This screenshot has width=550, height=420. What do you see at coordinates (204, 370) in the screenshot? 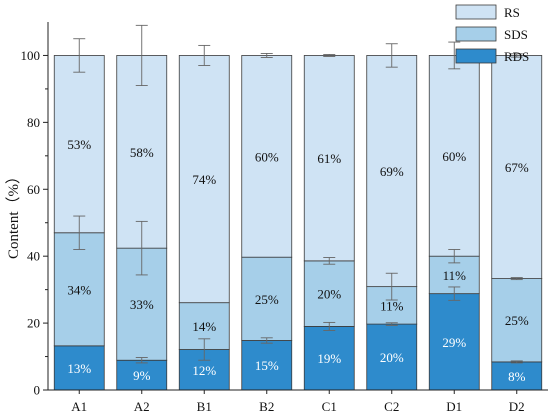
I see `data-label-rds-b1: 12%` at bounding box center [204, 370].